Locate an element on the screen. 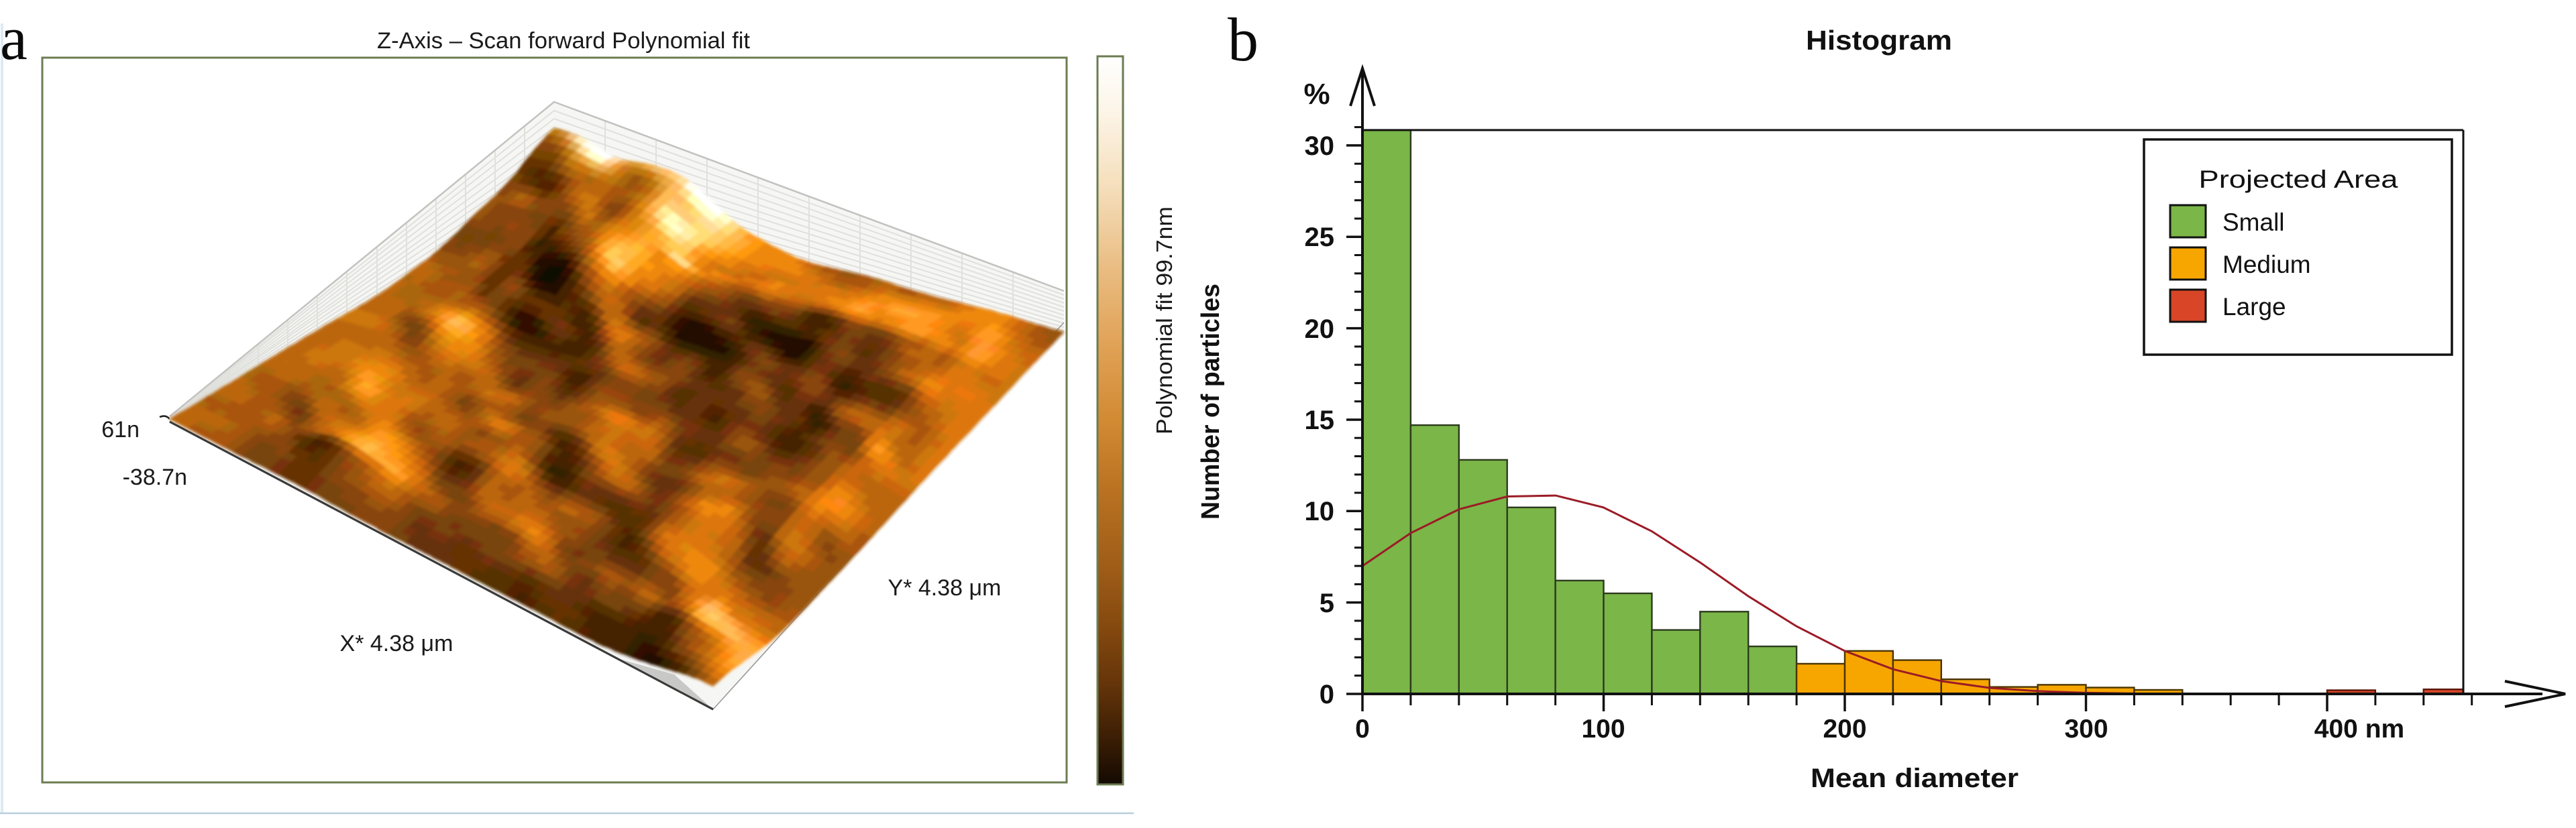 Image resolution: width=2576 pixels, height=828 pixels. svg-text: 30 is located at coordinates (1320, 146).